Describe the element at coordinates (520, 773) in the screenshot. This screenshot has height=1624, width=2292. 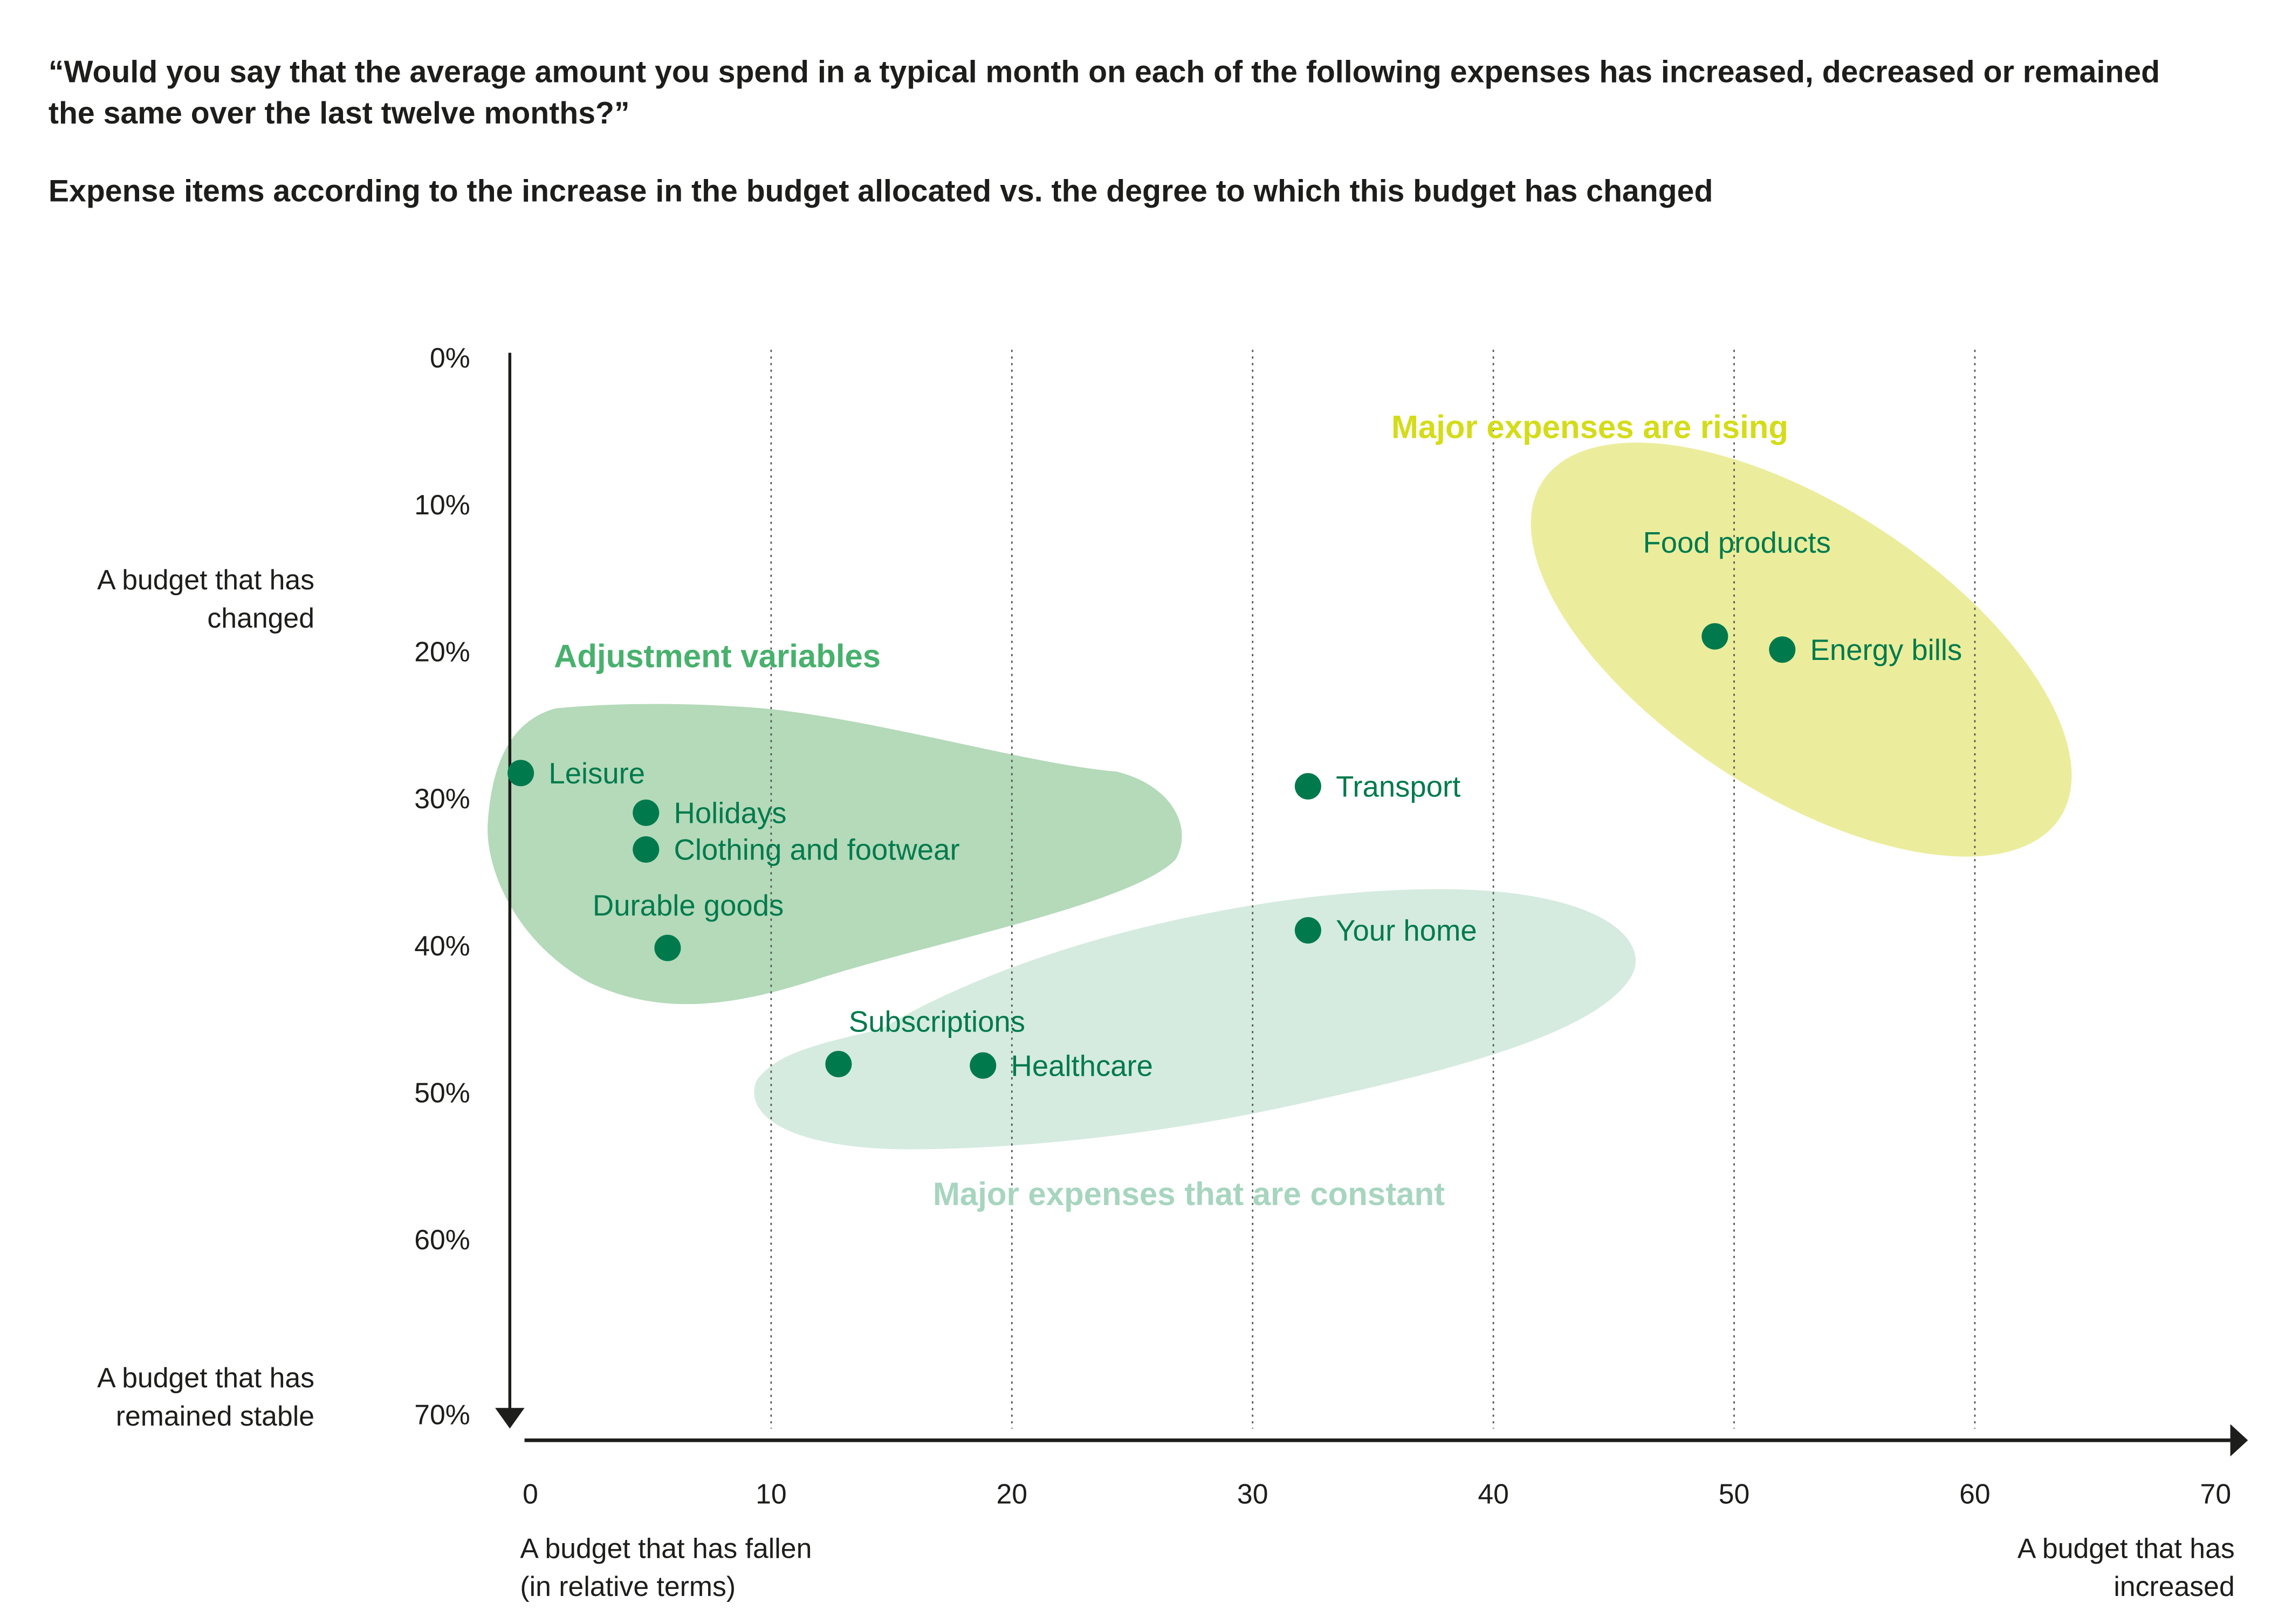
I see `data-point-leisure` at that location.